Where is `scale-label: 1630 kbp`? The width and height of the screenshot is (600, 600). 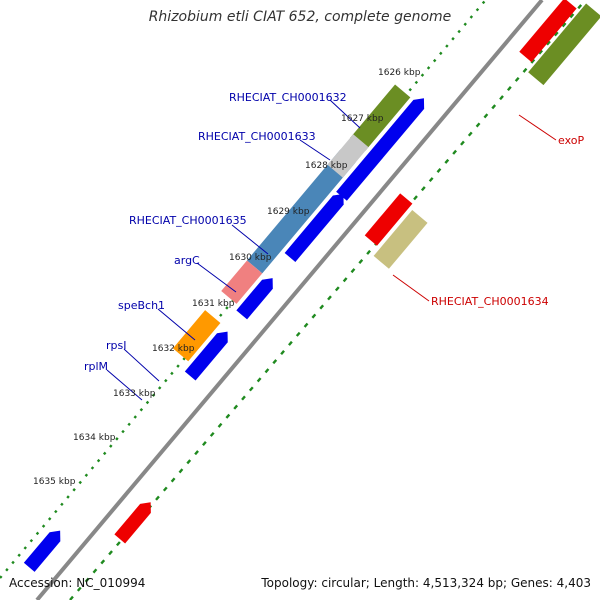 scale-label: 1630 kbp is located at coordinates (250, 258).